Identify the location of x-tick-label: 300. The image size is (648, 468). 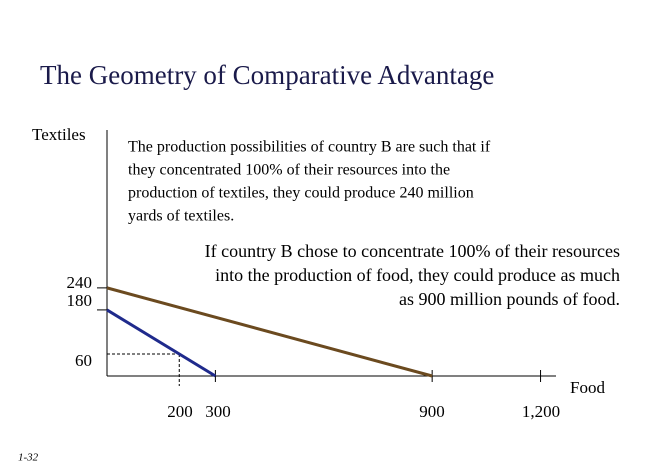
(218, 411).